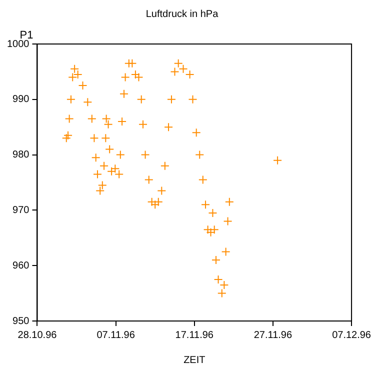 This screenshot has height=374, width=374. I want to click on x-tick-label: 07.11.96, so click(116, 335).